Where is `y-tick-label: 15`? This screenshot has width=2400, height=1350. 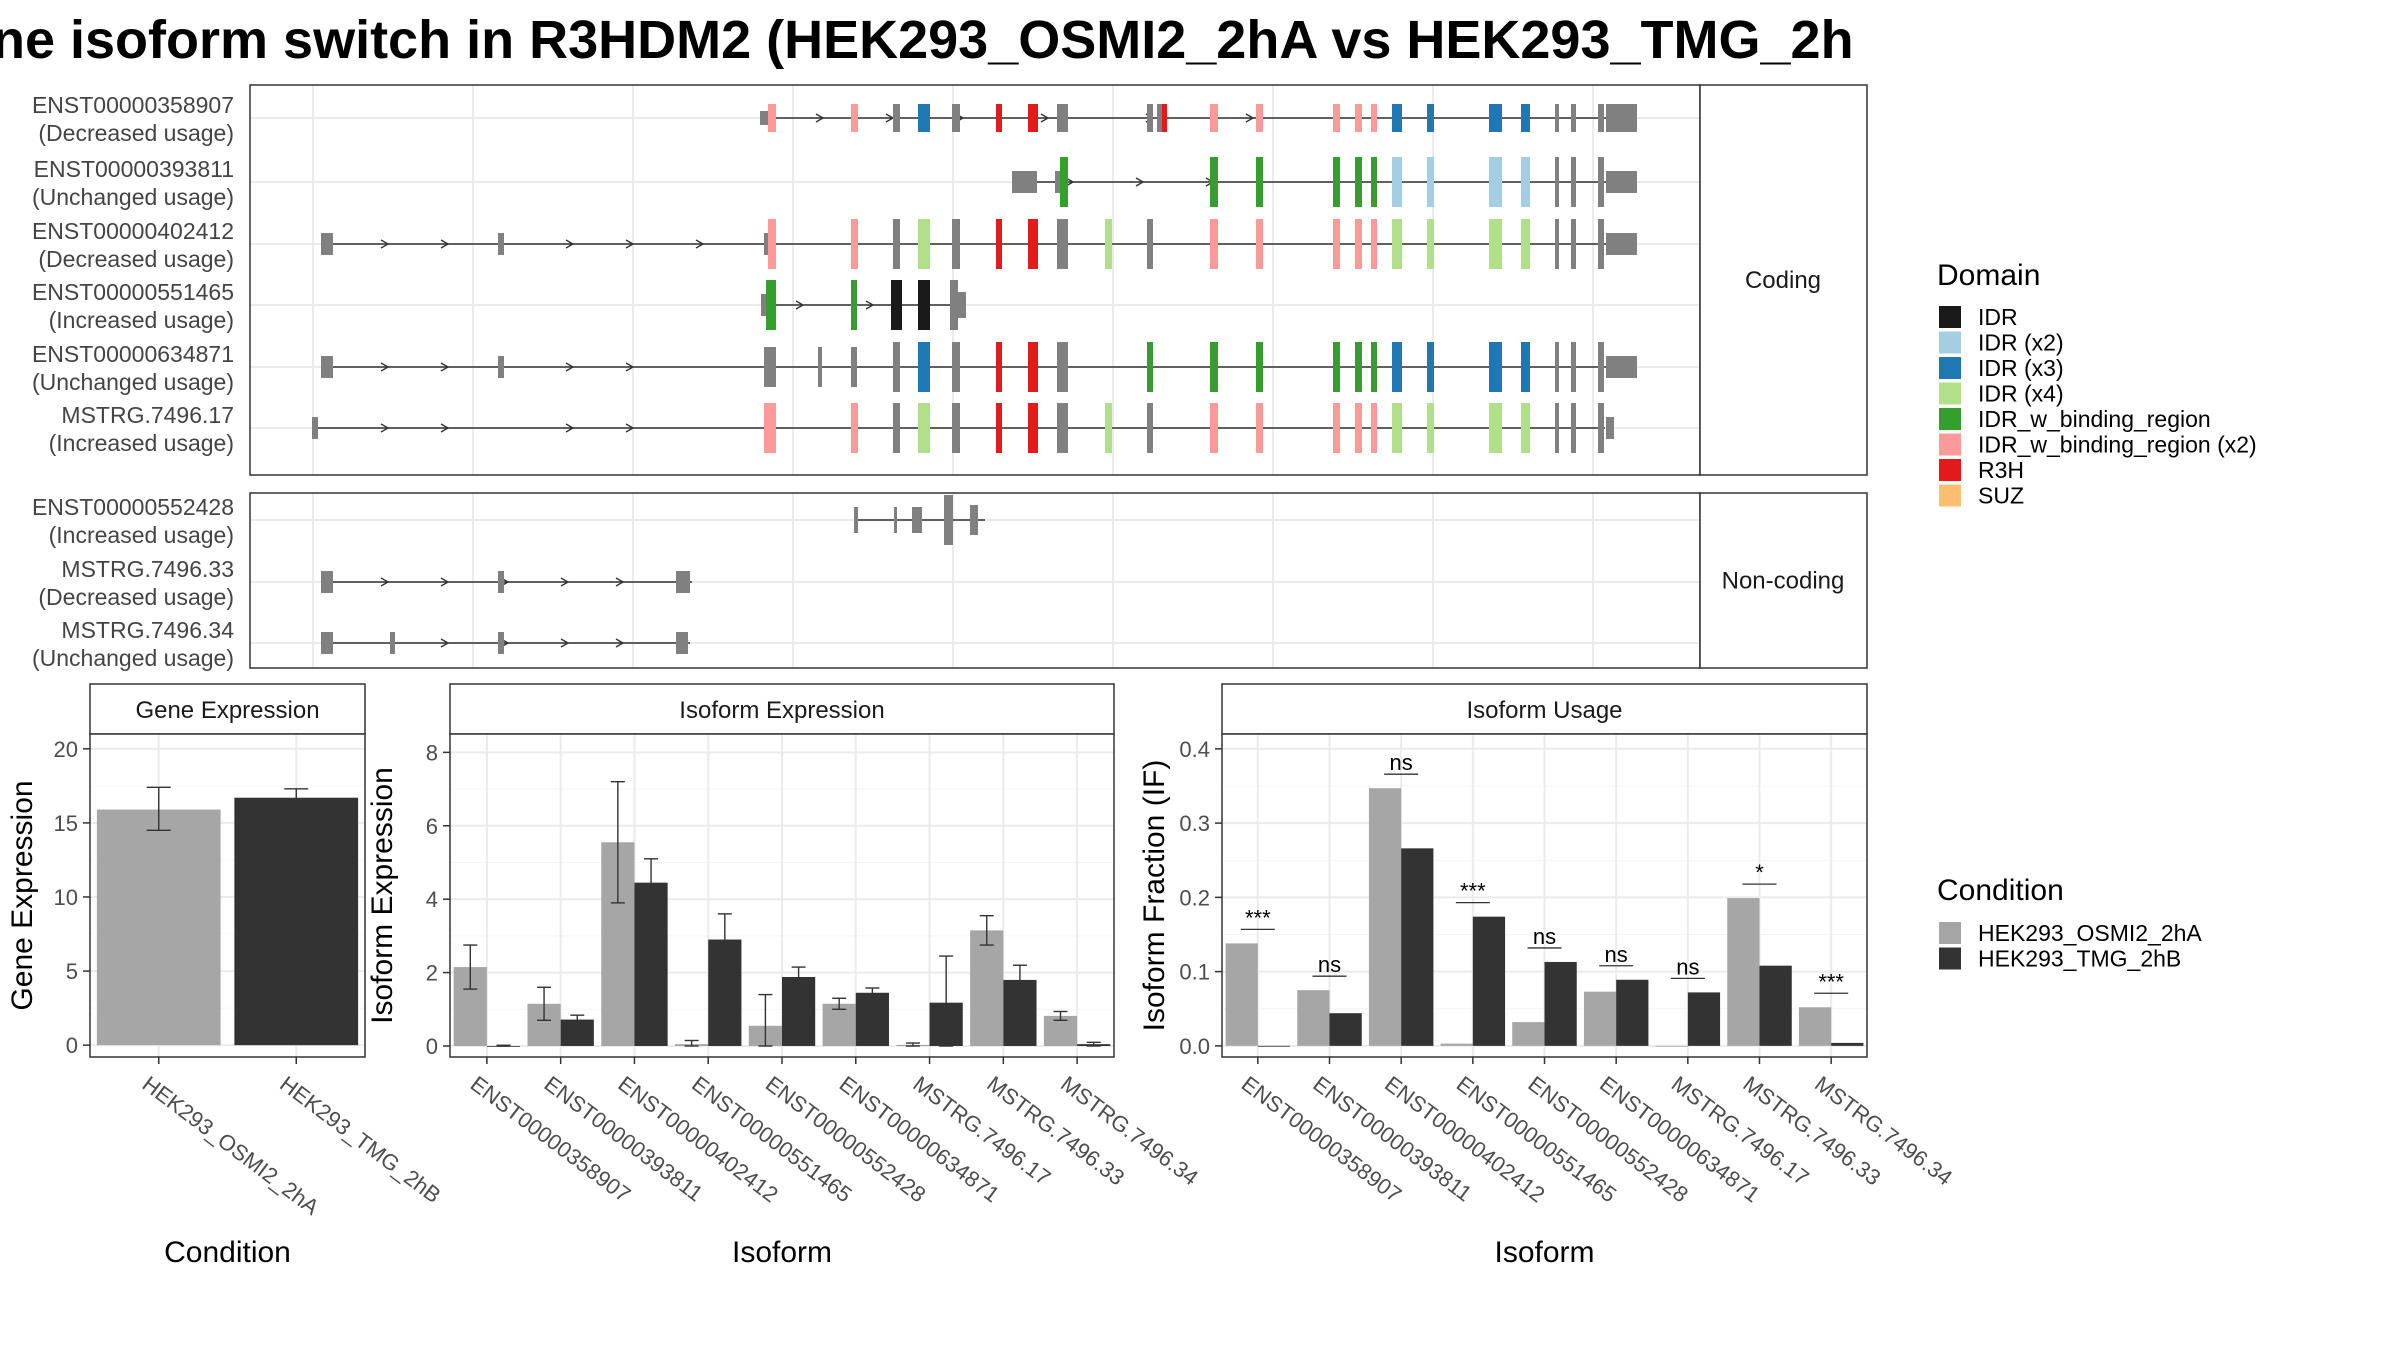 y-tick-label: 15 is located at coordinates (66, 823).